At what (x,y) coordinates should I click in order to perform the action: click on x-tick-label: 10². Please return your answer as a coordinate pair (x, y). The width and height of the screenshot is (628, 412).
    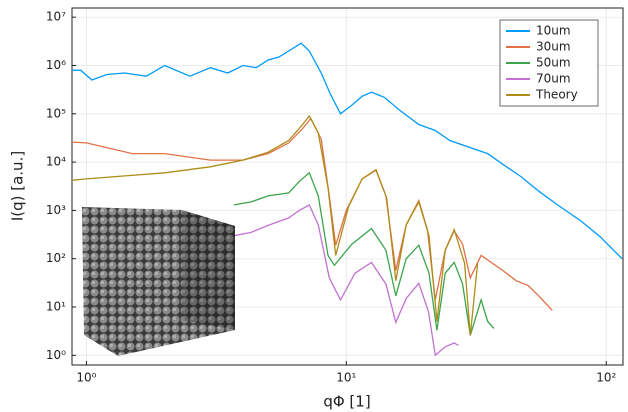
    Looking at the image, I should click on (606, 378).